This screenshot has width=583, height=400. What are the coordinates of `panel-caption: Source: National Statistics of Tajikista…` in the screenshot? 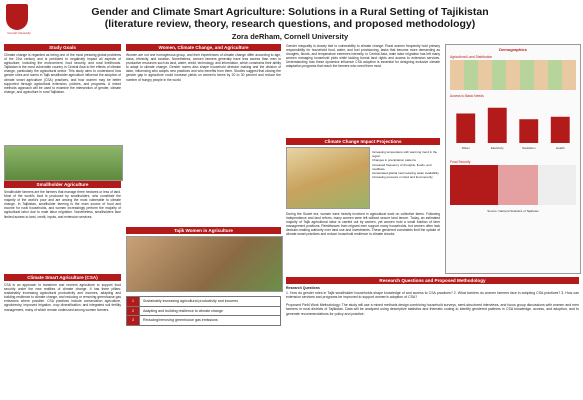 It's located at (513, 211).